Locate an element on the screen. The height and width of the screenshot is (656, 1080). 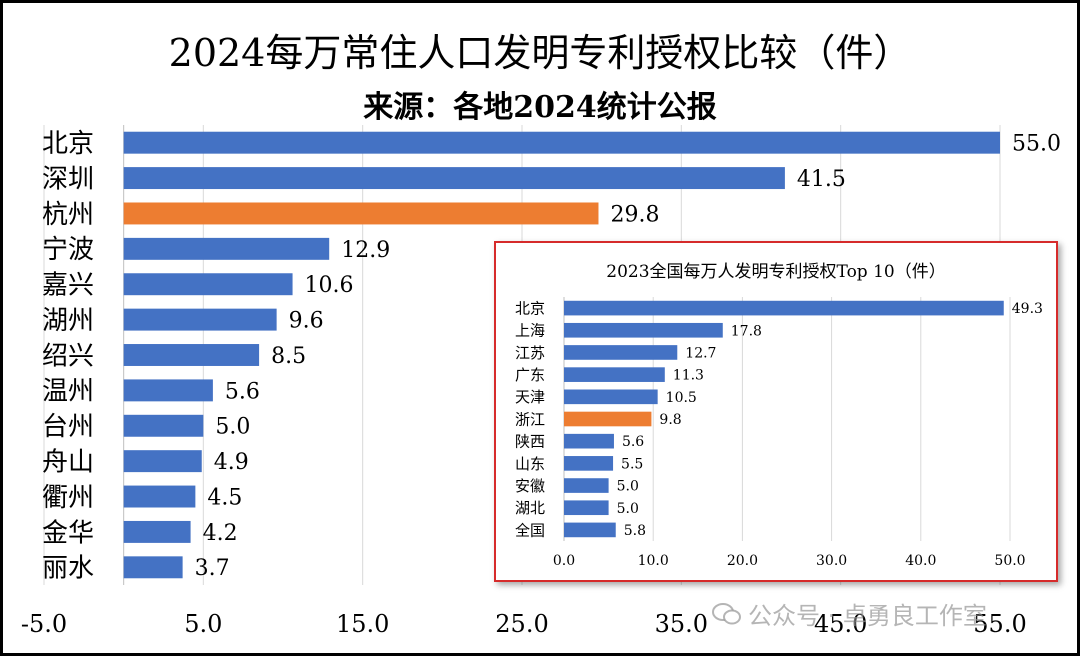
data-label: 10.5 is located at coordinates (681, 398).